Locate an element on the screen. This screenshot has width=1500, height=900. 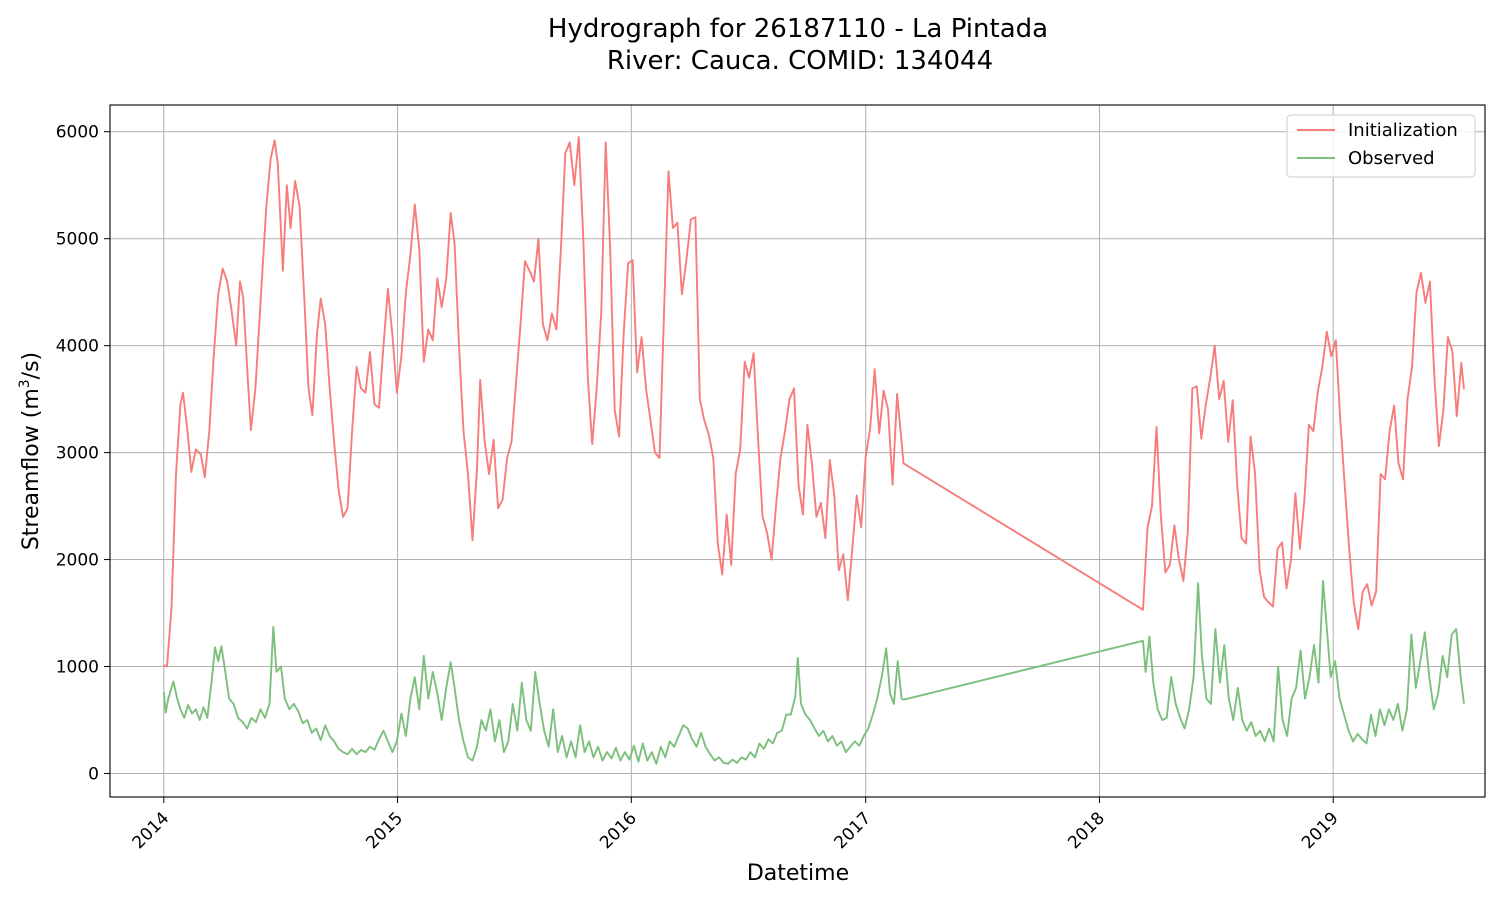
y-tick-label: 0 is located at coordinates (93, 774).